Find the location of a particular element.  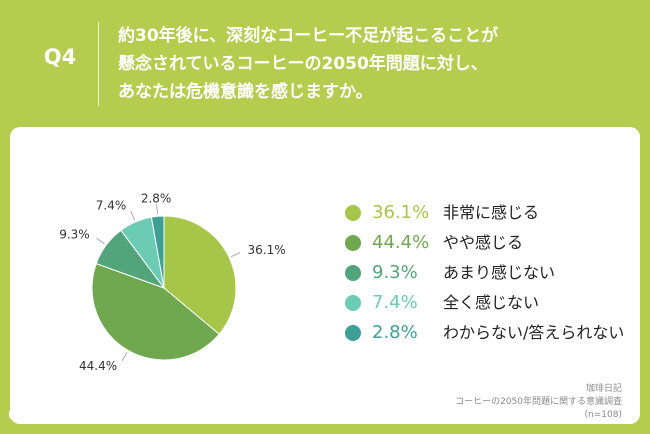

legend-item: 2.8% わからない/答えられない is located at coordinates (490, 336).